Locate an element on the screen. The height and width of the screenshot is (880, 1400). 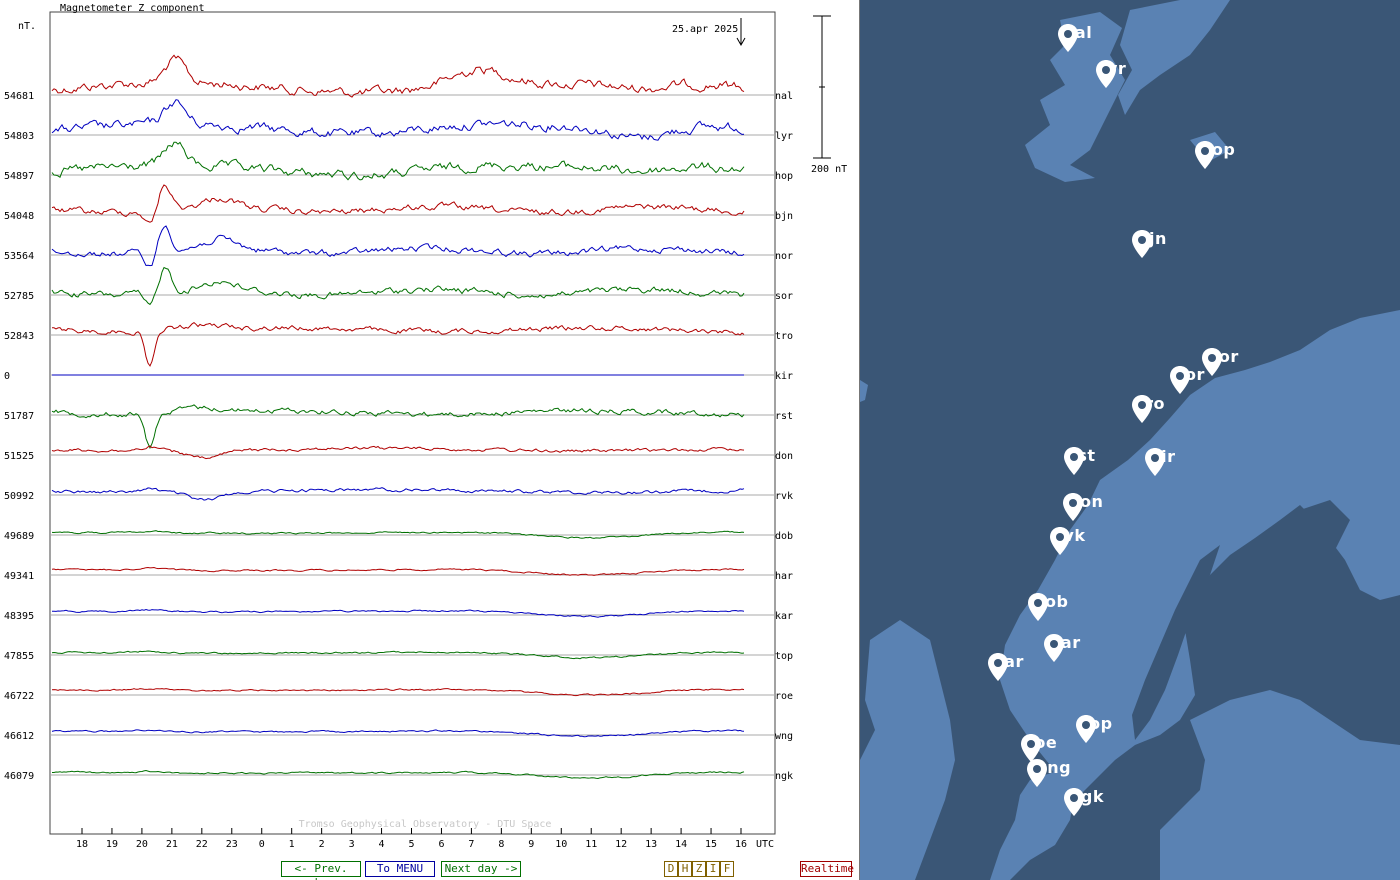
station-label: sor is located at coordinates (784, 296).